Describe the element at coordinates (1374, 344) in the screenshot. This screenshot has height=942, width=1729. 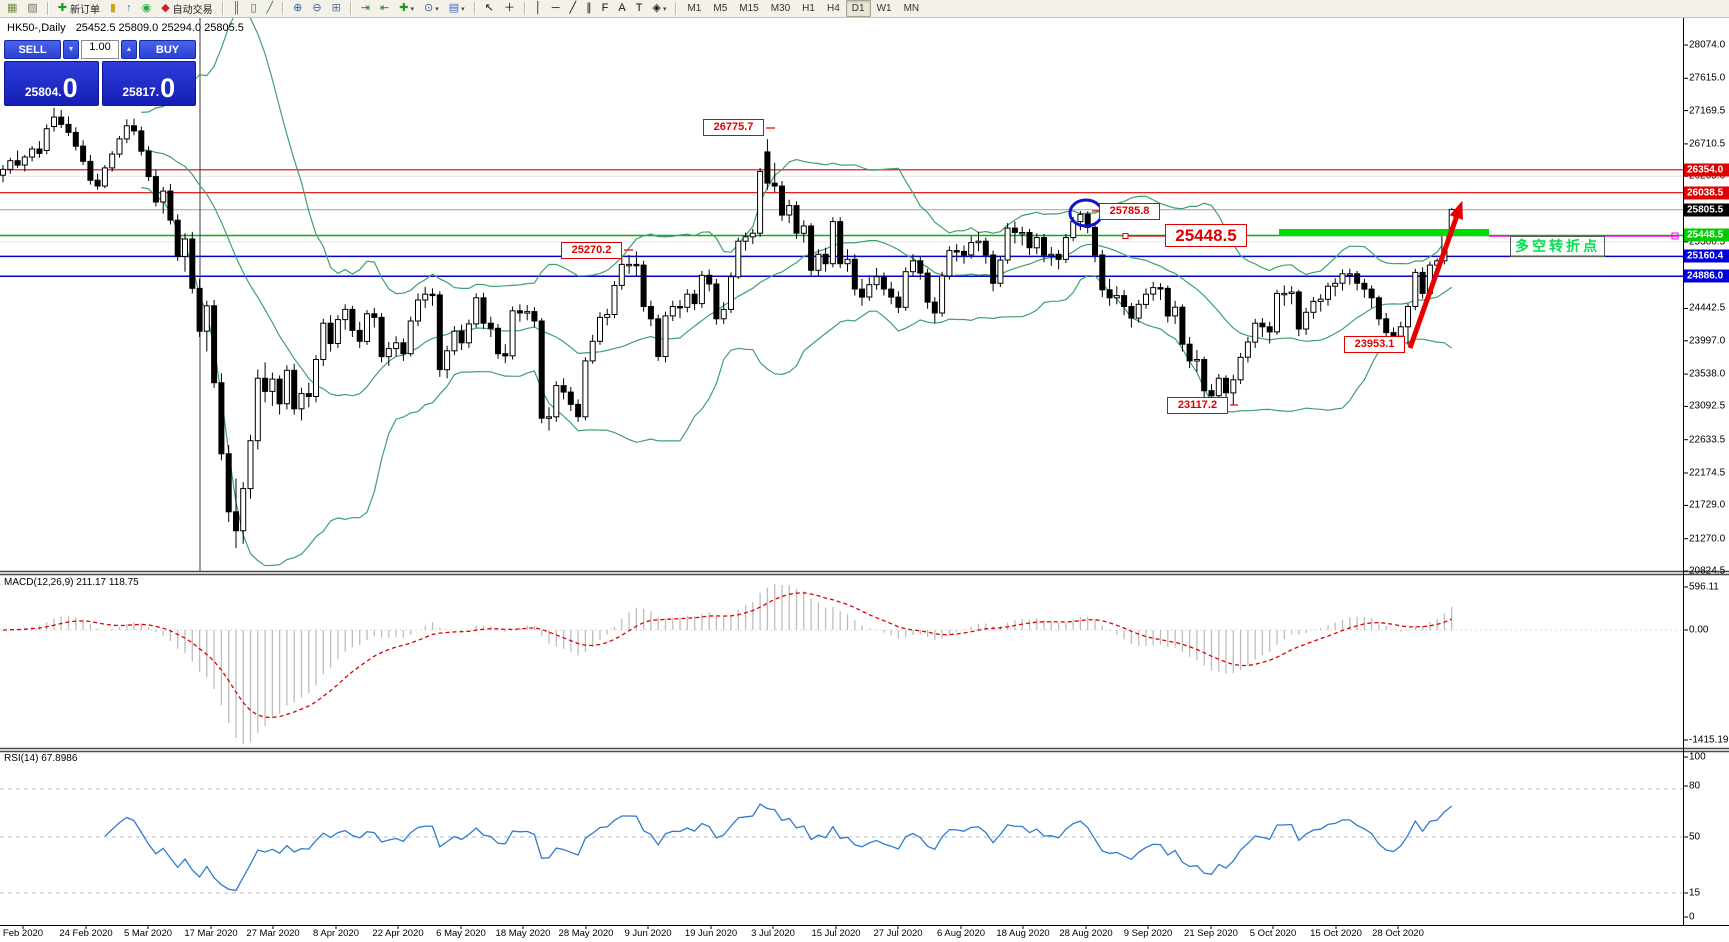
I see `price-annotation-label: 23953.1` at that location.